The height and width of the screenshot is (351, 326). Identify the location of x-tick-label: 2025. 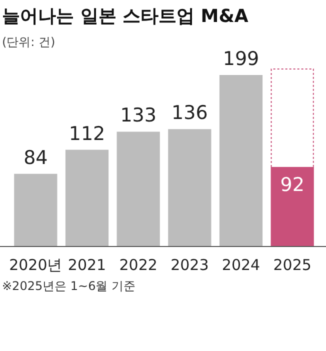
(292, 265).